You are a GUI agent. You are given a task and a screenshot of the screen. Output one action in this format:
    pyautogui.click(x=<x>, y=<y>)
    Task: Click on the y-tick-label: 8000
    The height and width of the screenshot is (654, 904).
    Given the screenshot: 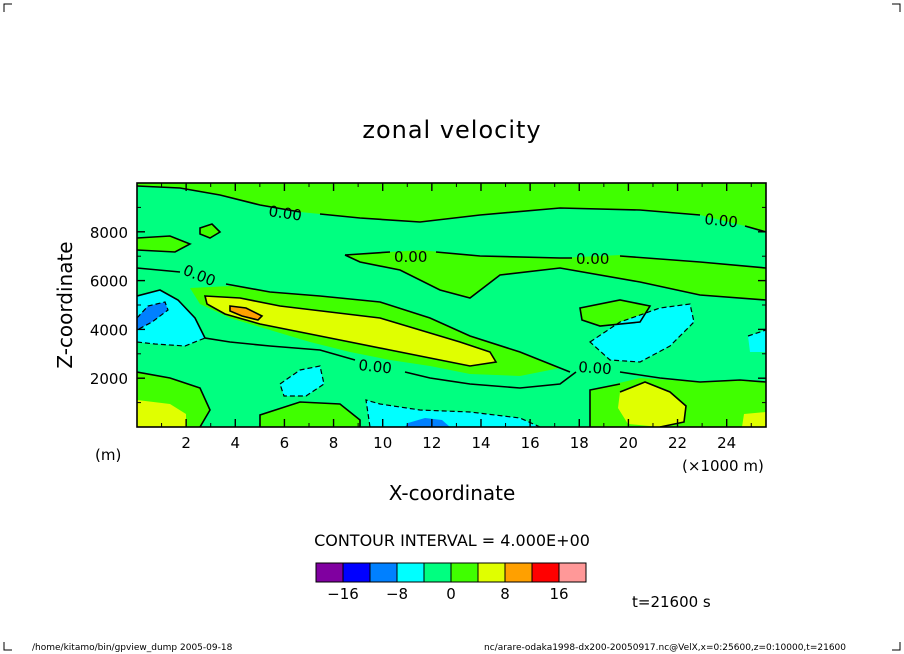 What is the action you would take?
    pyautogui.click(x=109, y=233)
    